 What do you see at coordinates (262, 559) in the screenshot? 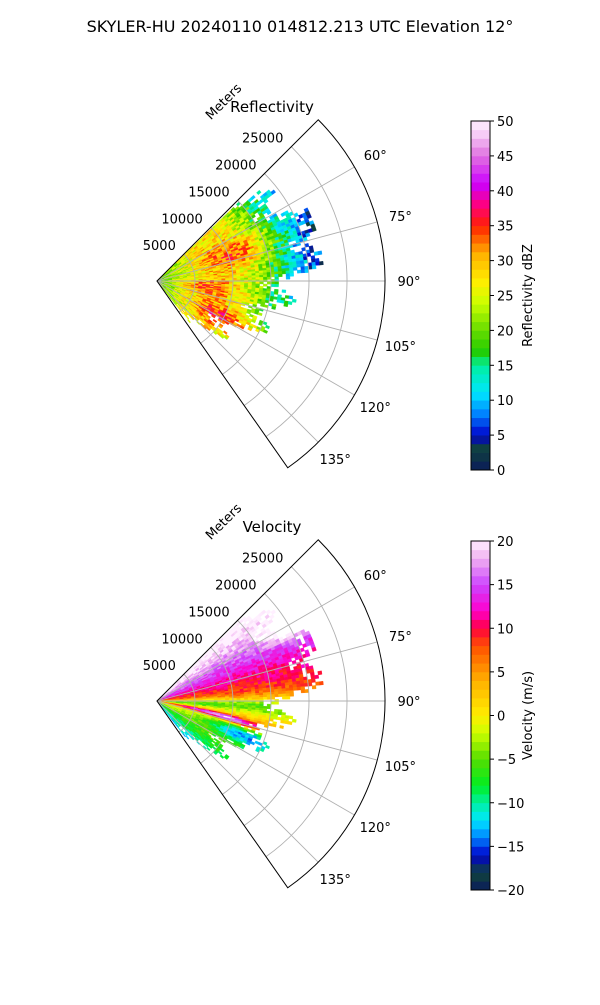
I see `velocity-range-tick-label: 25000` at bounding box center [262, 559].